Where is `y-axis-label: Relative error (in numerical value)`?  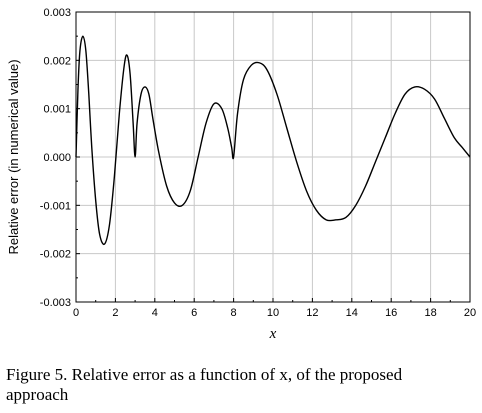
y-axis-label: Relative error (in numerical value) is located at coordinates (13, 156).